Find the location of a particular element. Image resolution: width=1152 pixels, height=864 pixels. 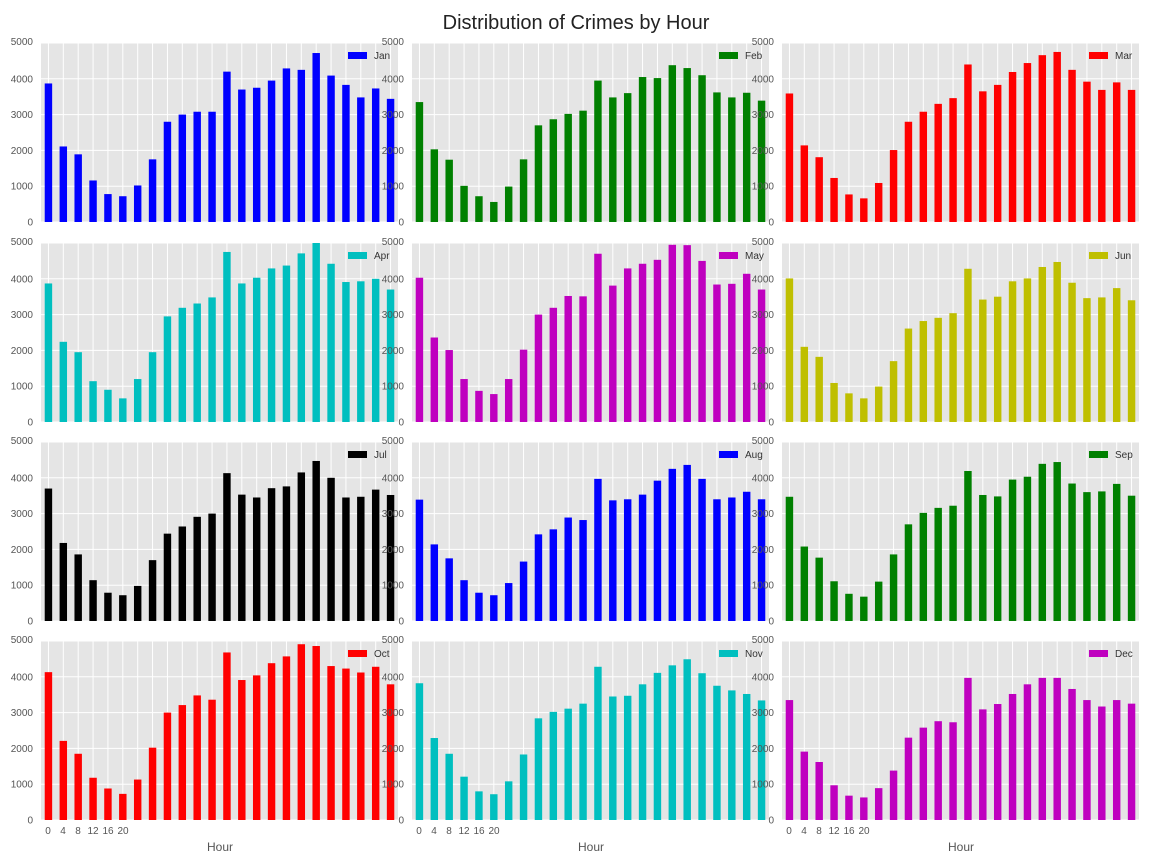

legend-label-nov: Nov is located at coordinates (754, 654).